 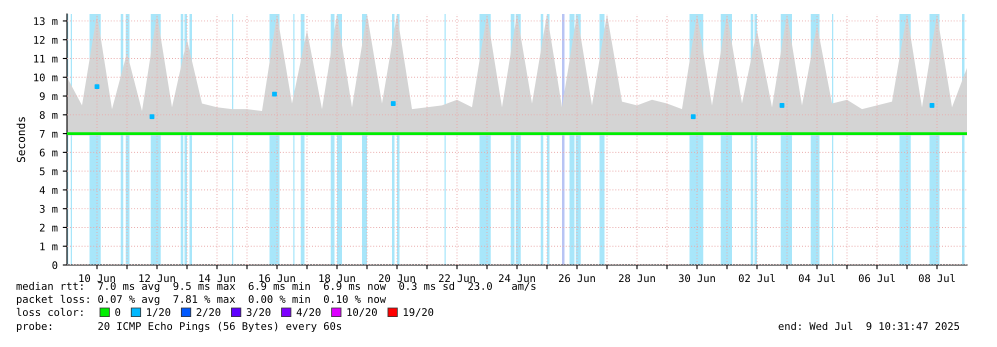 What do you see at coordinates (97, 278) in the screenshot?
I see `x-tick-label: 10 Jun` at bounding box center [97, 278].